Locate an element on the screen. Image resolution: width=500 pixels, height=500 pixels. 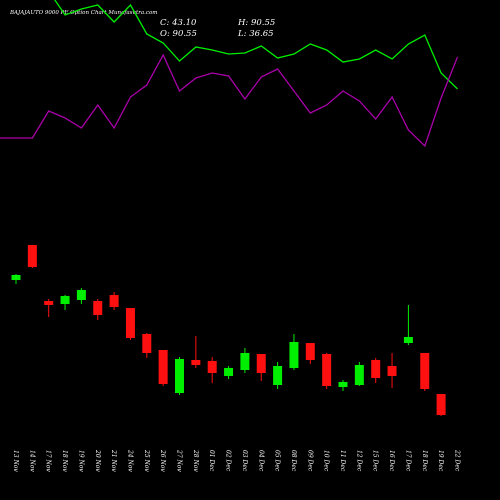
x-tick-label: 20 Nov is located at coordinates (97, 460).